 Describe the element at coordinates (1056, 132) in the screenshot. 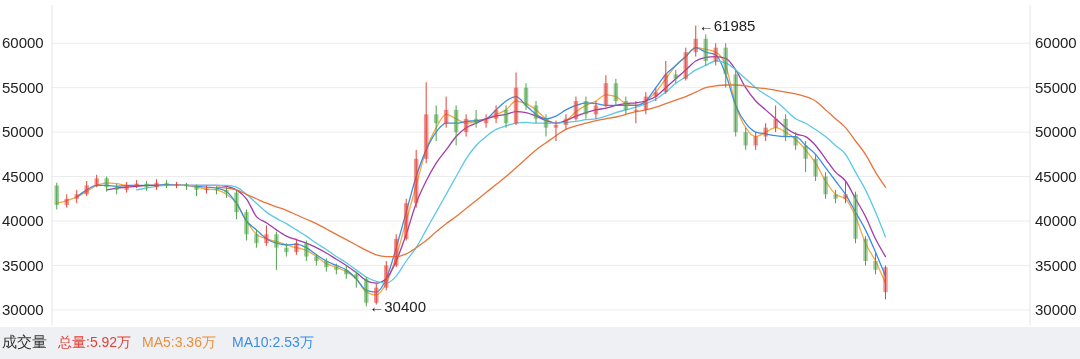

I see `y2-tick-label: 50000` at that location.